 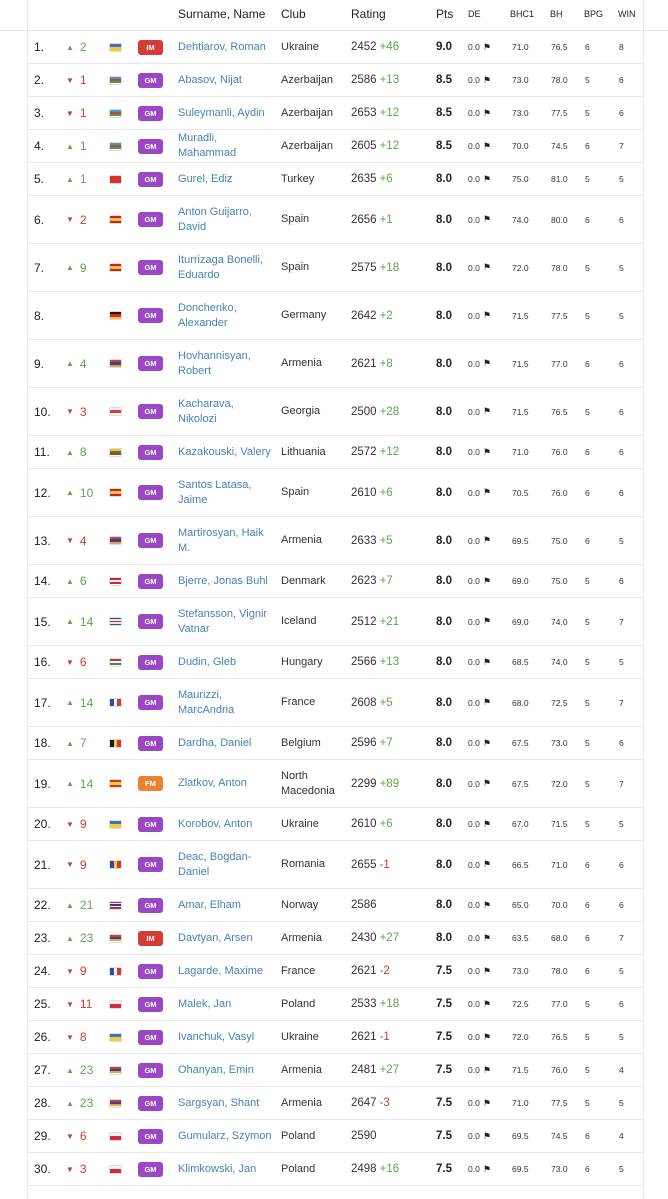 What do you see at coordinates (368, 14) in the screenshot?
I see `header-rating: Rating` at bounding box center [368, 14].